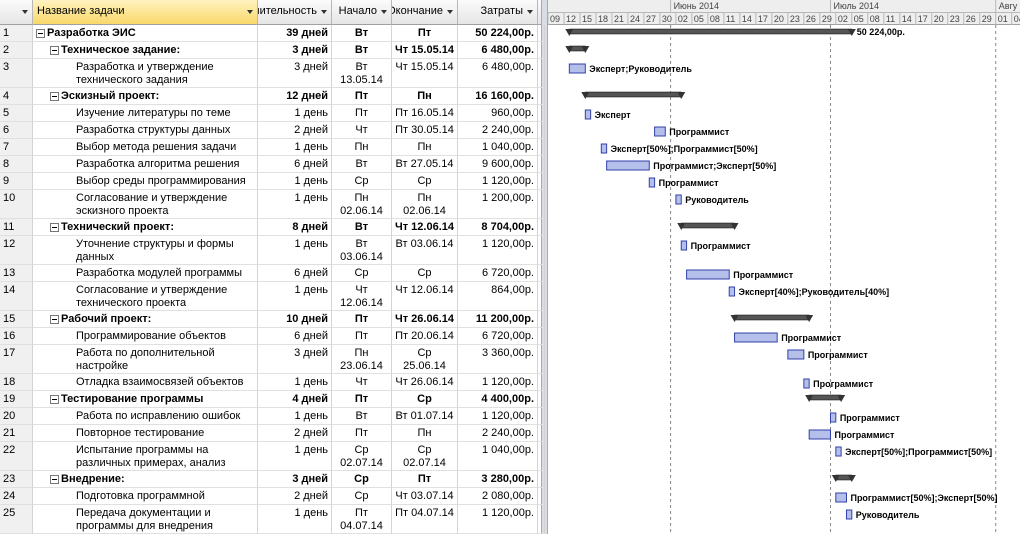 The height and width of the screenshot is (534, 1020). Describe the element at coordinates (145, 12) in the screenshot. I see `column-header: Название задачи` at that location.